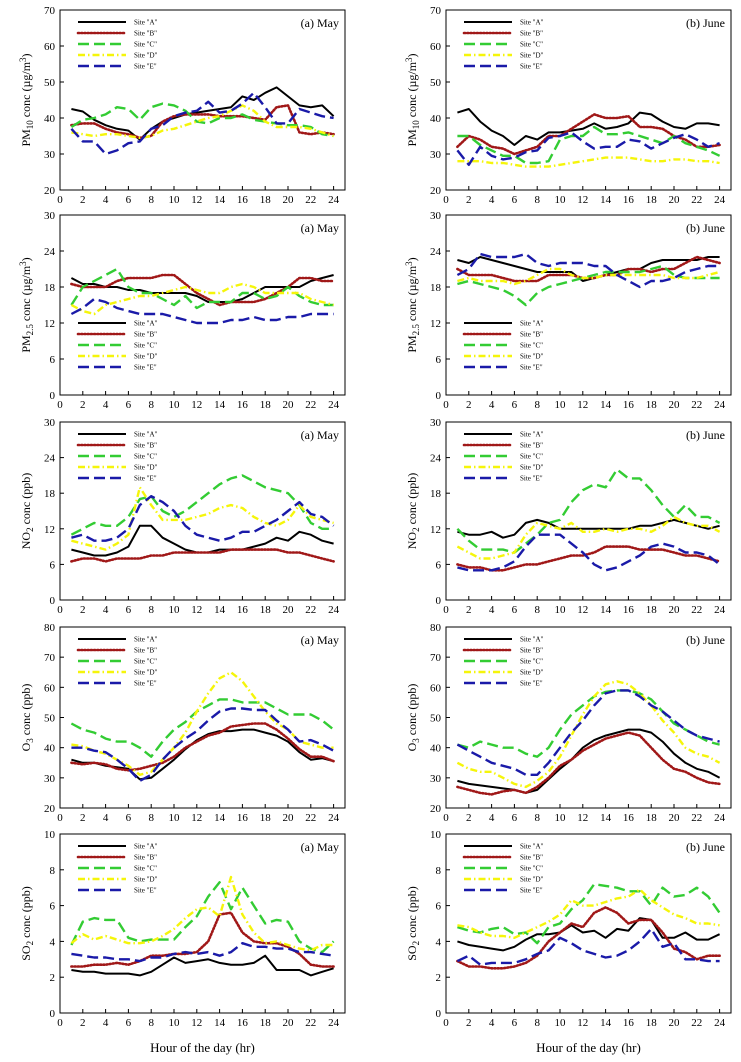 The height and width of the screenshot is (1062, 741). Describe the element at coordinates (469, 200) in the screenshot. I see `x-tick-label: 2` at that location.